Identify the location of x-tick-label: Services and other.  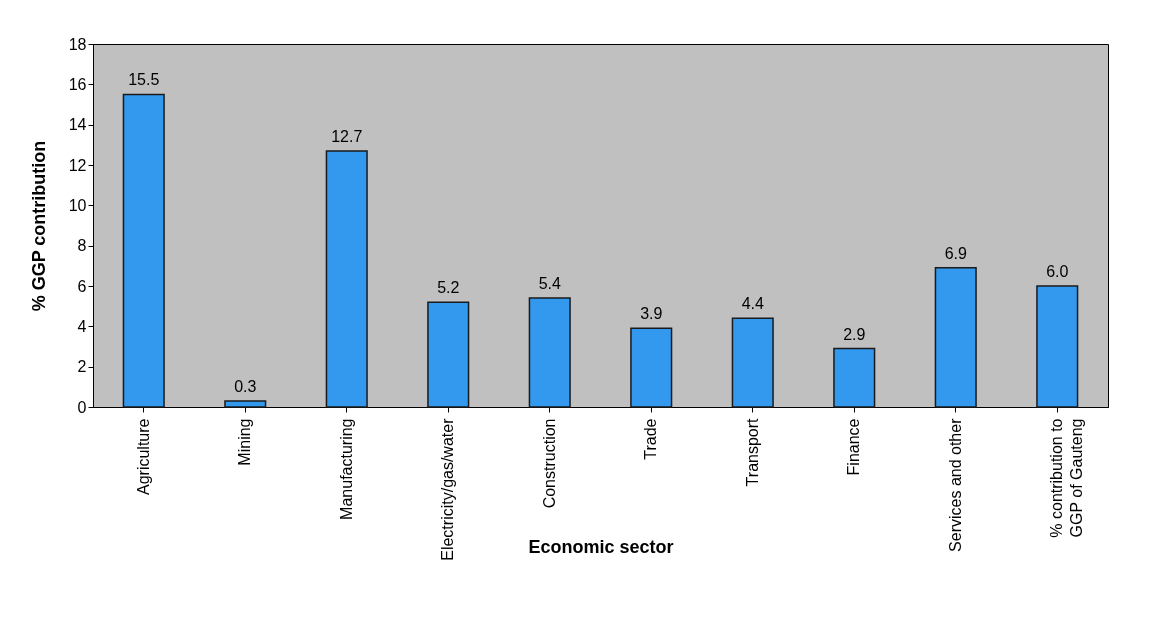
(955, 484).